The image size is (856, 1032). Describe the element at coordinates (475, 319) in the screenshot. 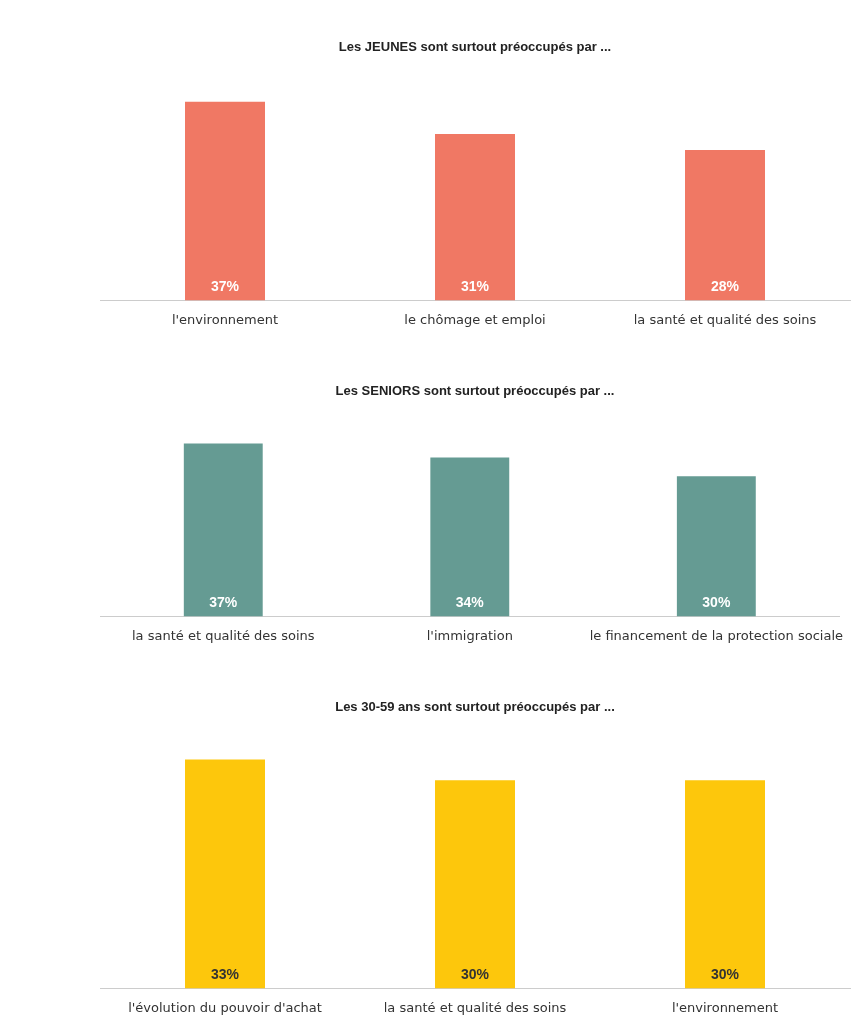

I see `x-tick-label: le chômage et emploi` at that location.